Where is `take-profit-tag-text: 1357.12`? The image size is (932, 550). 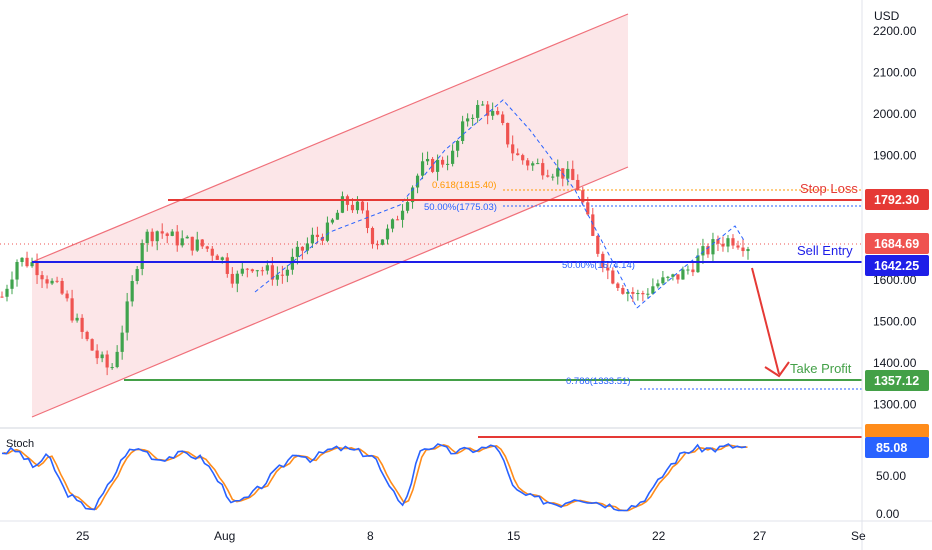
take-profit-tag-text: 1357.12 is located at coordinates (896, 381).